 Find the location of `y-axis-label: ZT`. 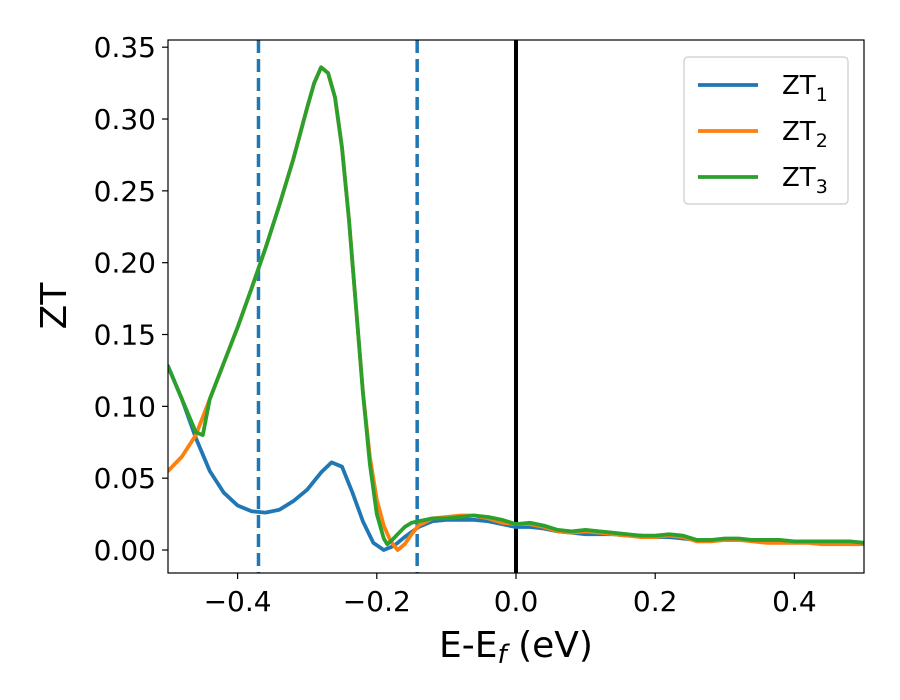

y-axis-label: ZT is located at coordinates (54, 306).